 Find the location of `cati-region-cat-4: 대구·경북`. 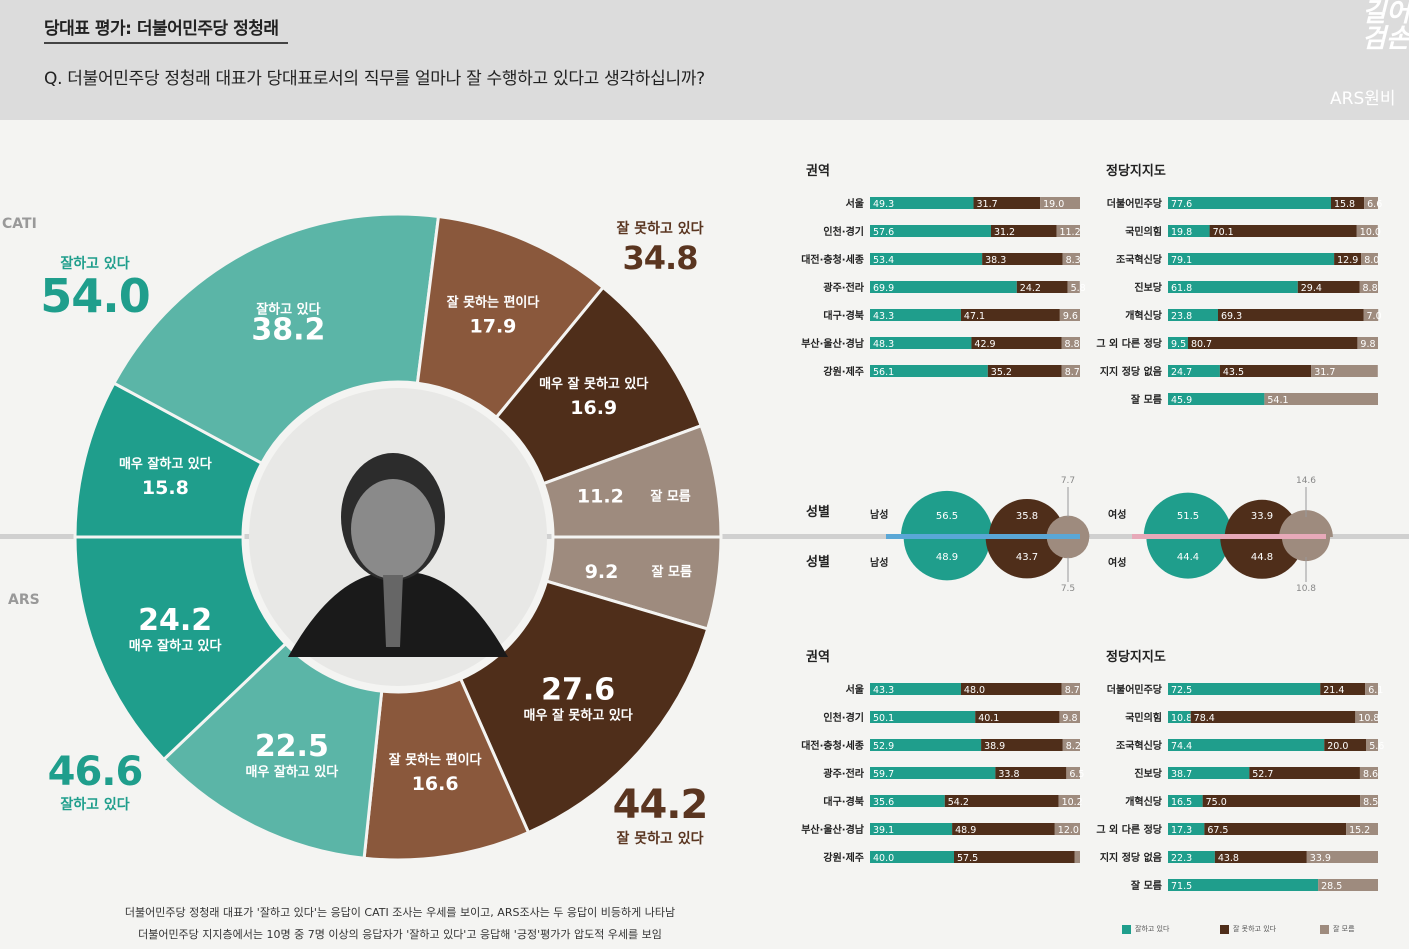

cati-region-cat-4: 대구·경북 is located at coordinates (843, 315).